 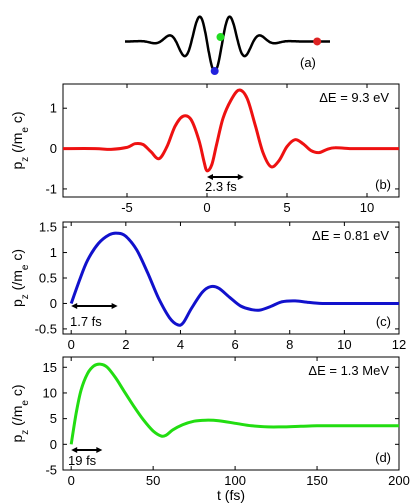 What do you see at coordinates (125, 344) in the screenshot?
I see `x-tick-label: 2` at bounding box center [125, 344].